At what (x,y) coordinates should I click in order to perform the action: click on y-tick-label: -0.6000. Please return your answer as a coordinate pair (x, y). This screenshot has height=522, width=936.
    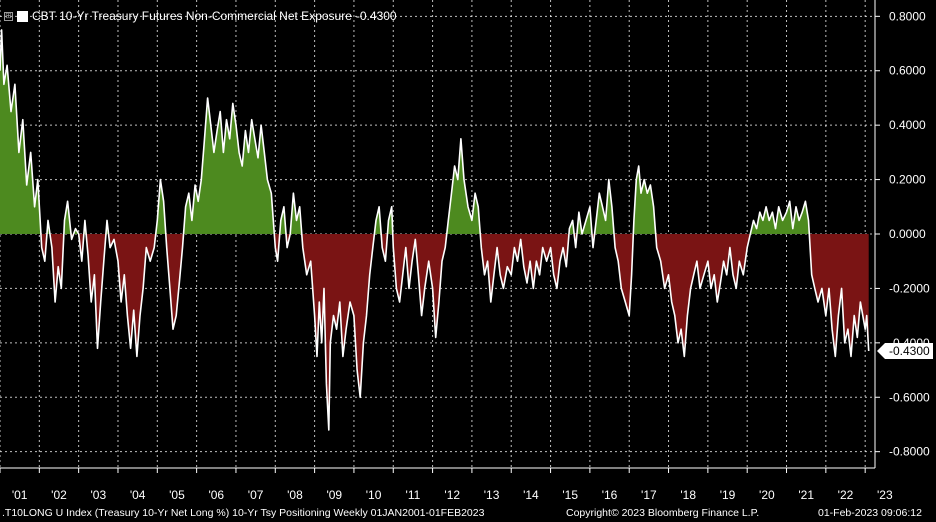
    Looking at the image, I should click on (909, 397).